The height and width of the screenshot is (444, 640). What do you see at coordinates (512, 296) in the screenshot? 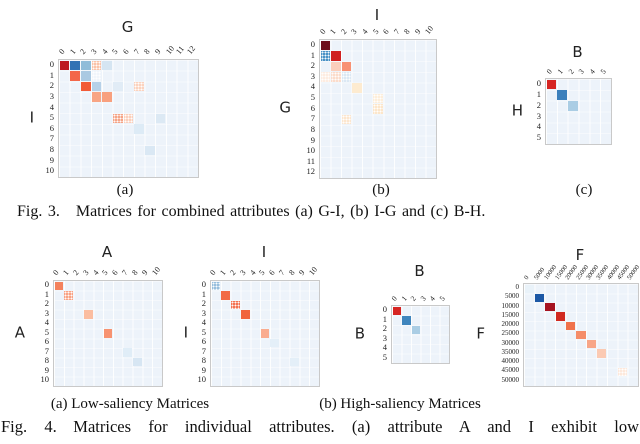
I see `y-tick-label: 5000` at bounding box center [512, 296].